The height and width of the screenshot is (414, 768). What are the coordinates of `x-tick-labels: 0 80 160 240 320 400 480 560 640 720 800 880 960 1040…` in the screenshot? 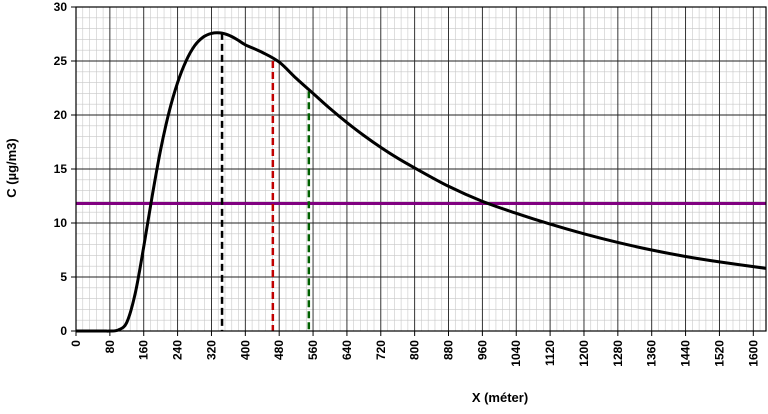 It's located at (414, 353).